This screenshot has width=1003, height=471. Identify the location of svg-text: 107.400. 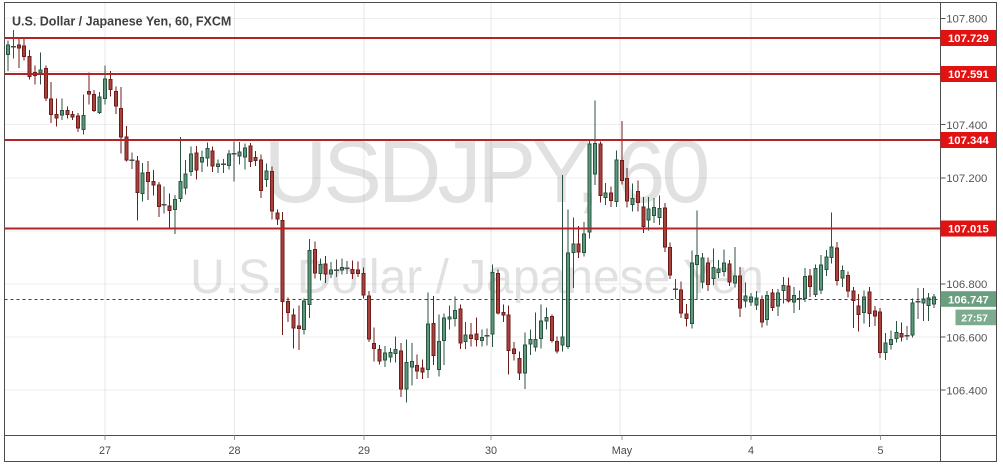
(966, 126).